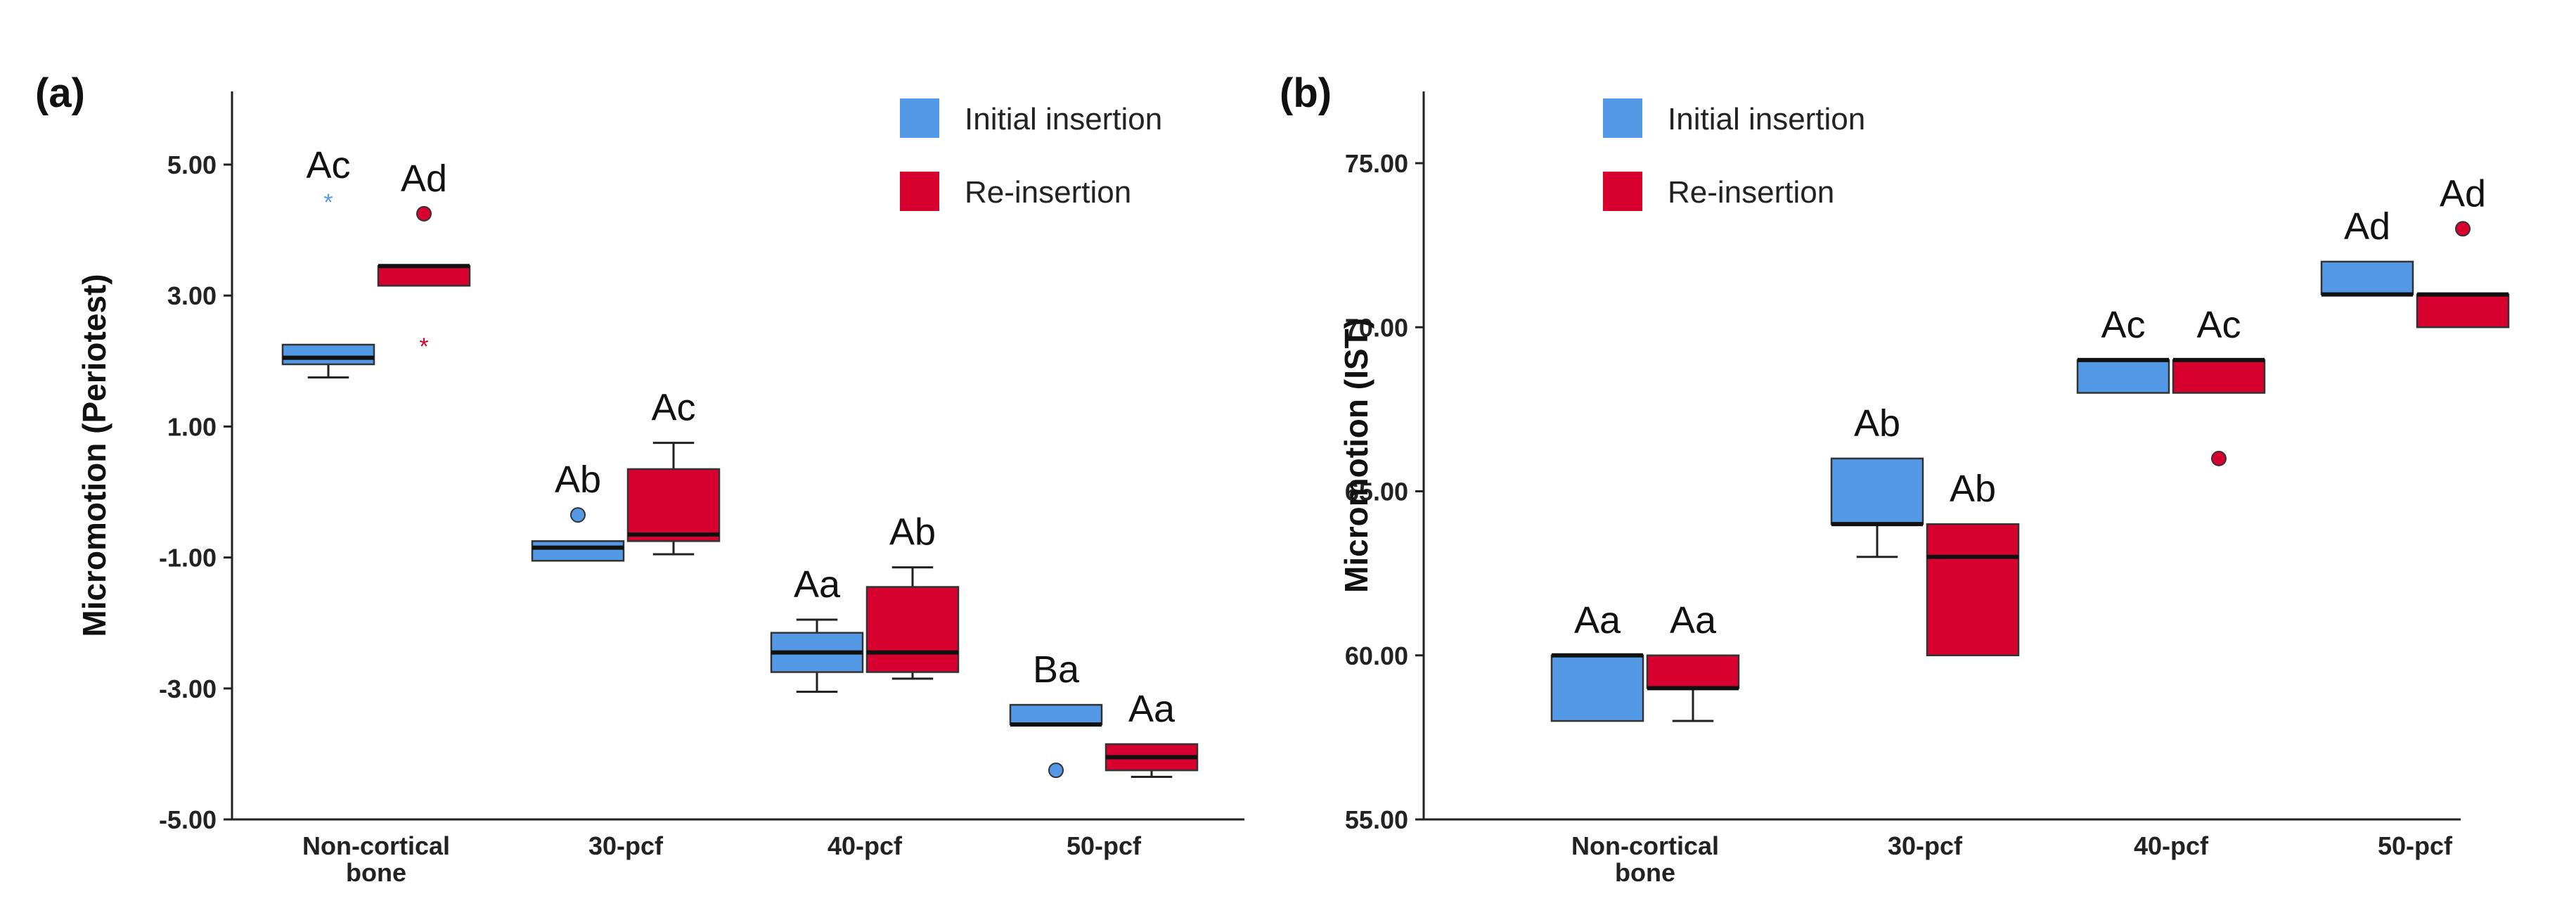  Describe the element at coordinates (192, 426) in the screenshot. I see `y-tick-label: 1.00` at that location.